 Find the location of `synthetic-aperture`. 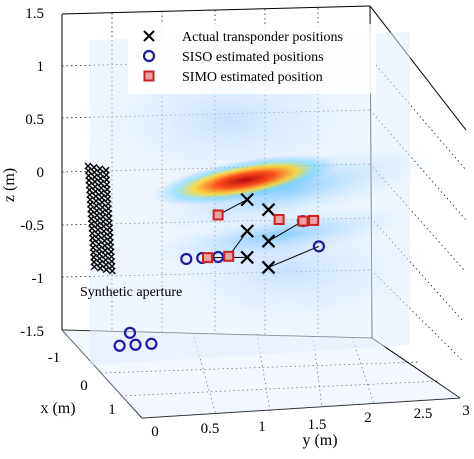

synthetic-aperture is located at coordinates (100, 218).